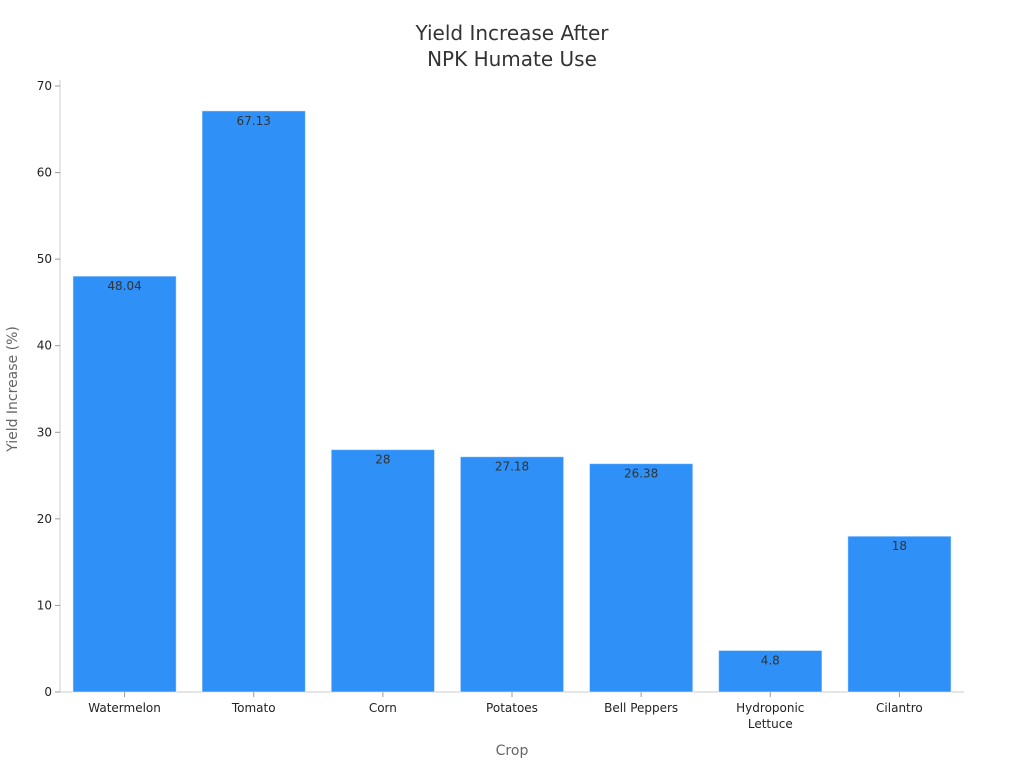 This screenshot has height=768, width=1024. I want to click on y-tick-label: 20, so click(44, 519).